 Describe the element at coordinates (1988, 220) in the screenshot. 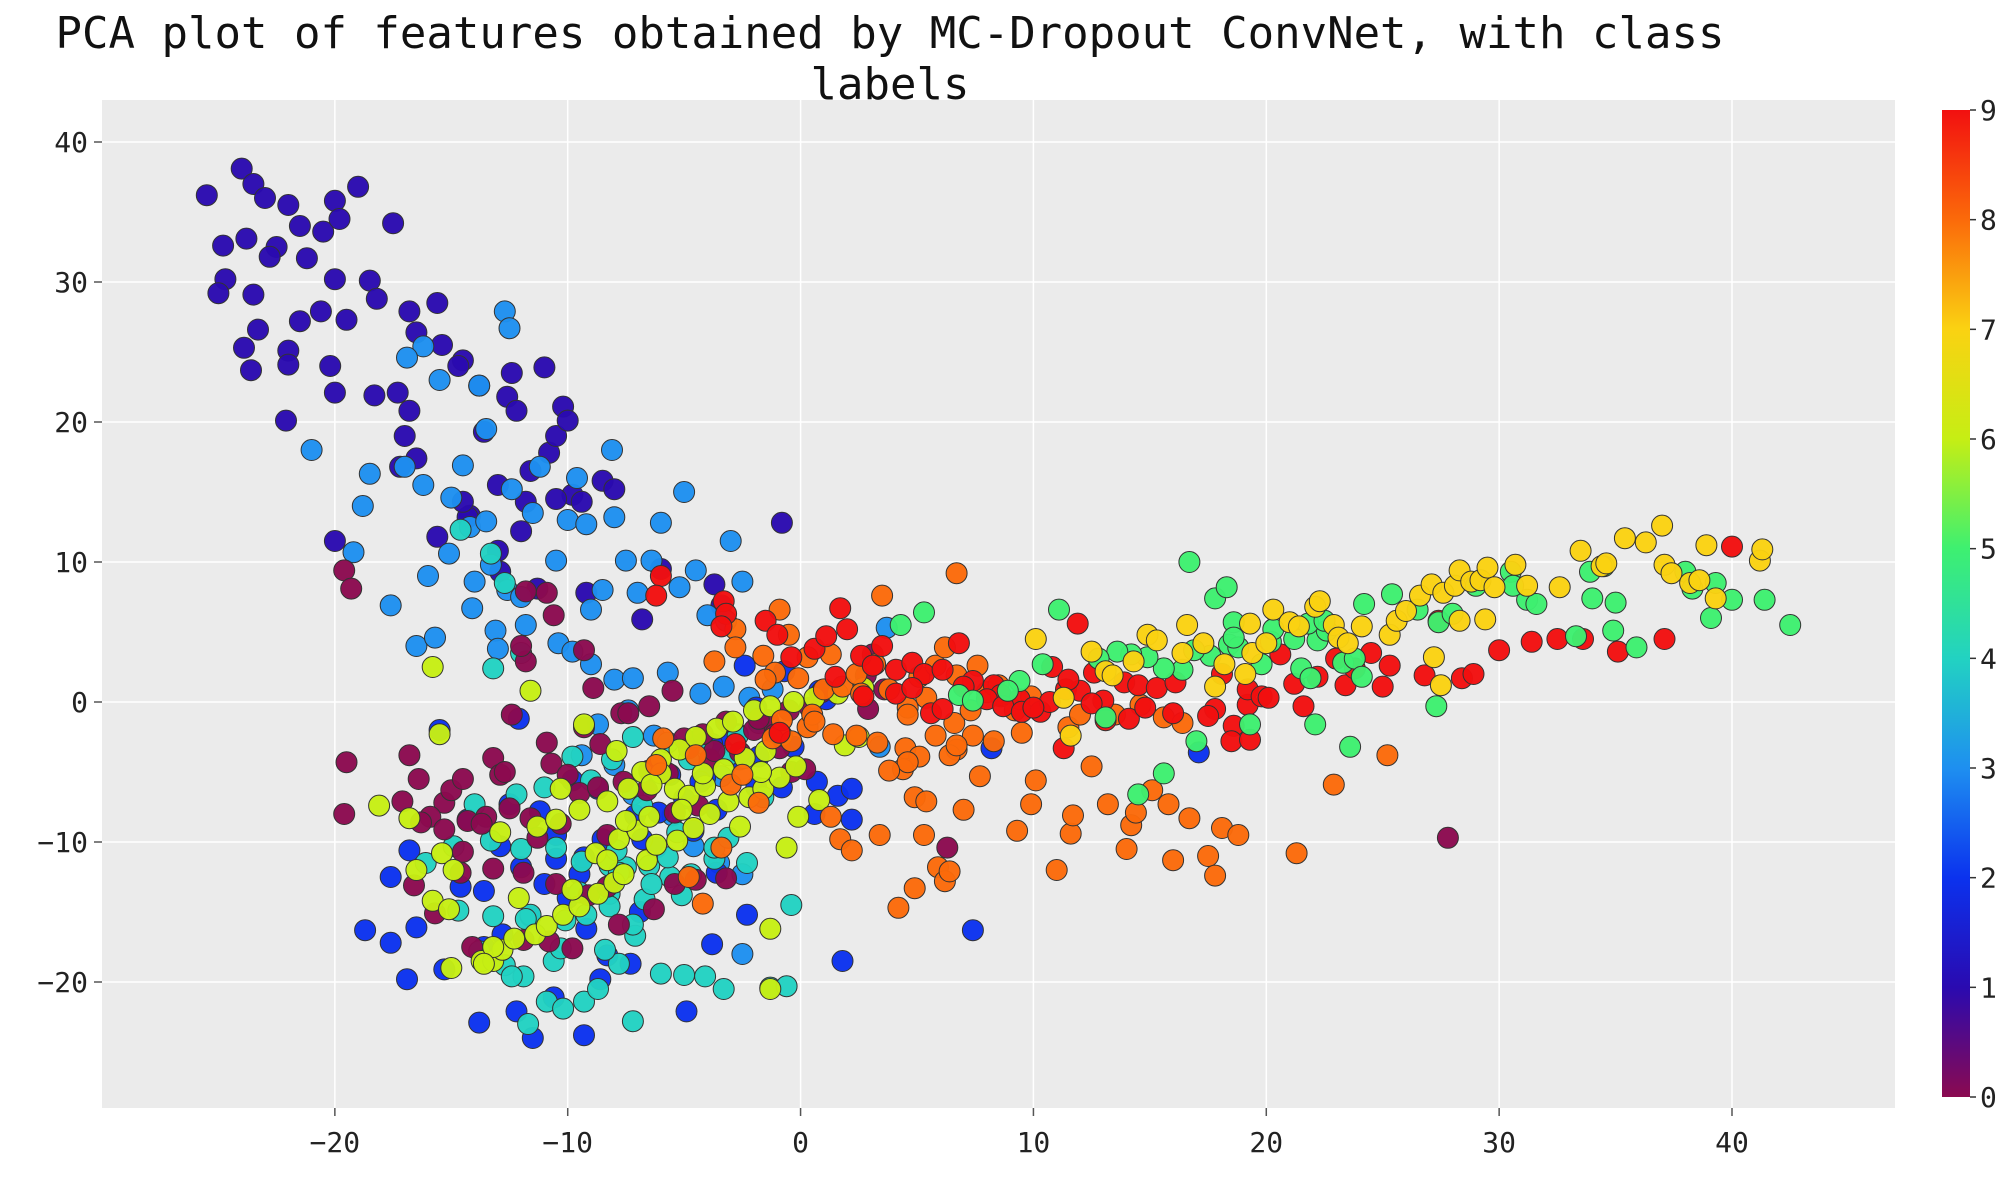

I see `colorbar-tick-label: 8` at that location.